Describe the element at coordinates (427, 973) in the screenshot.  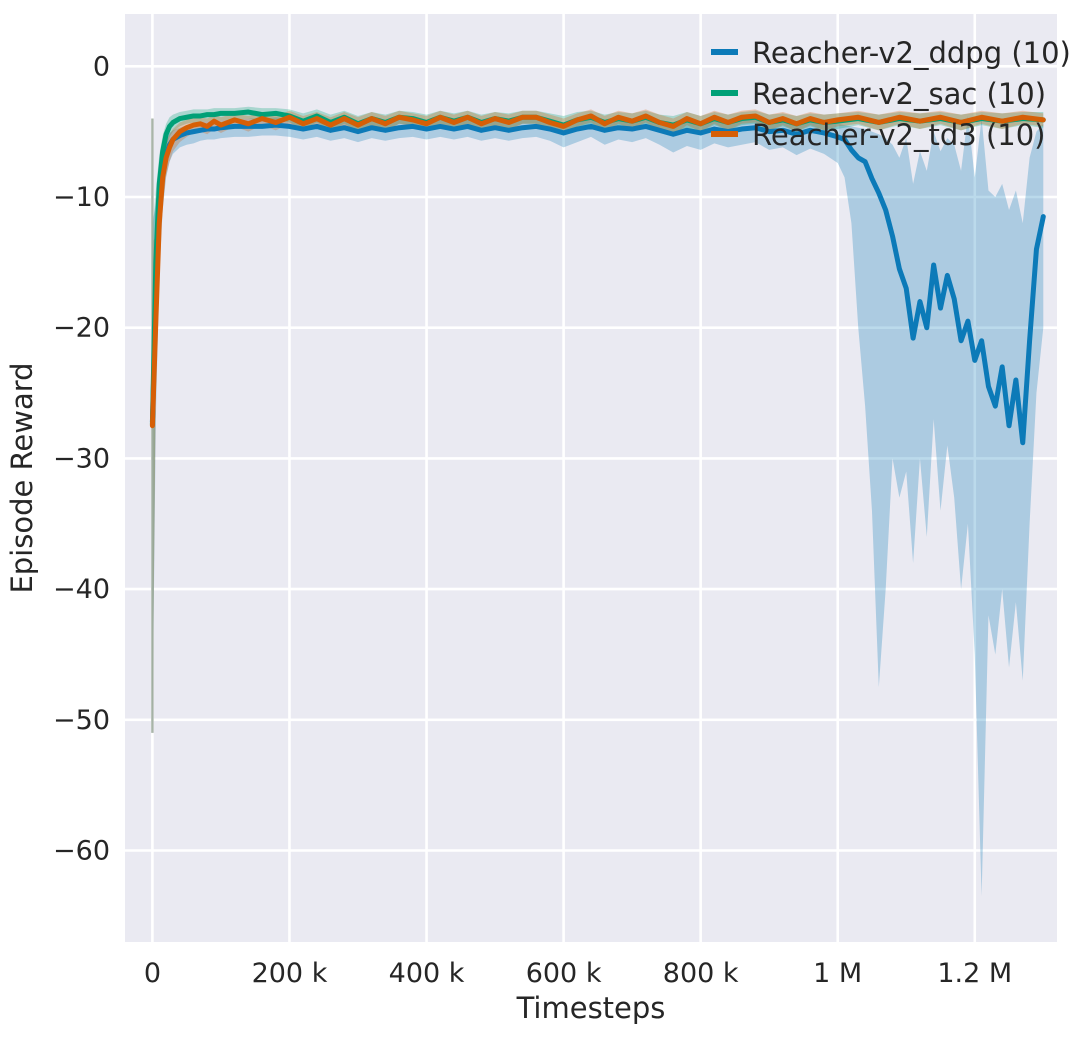
I see `x-tick-label: 400 k` at that location.